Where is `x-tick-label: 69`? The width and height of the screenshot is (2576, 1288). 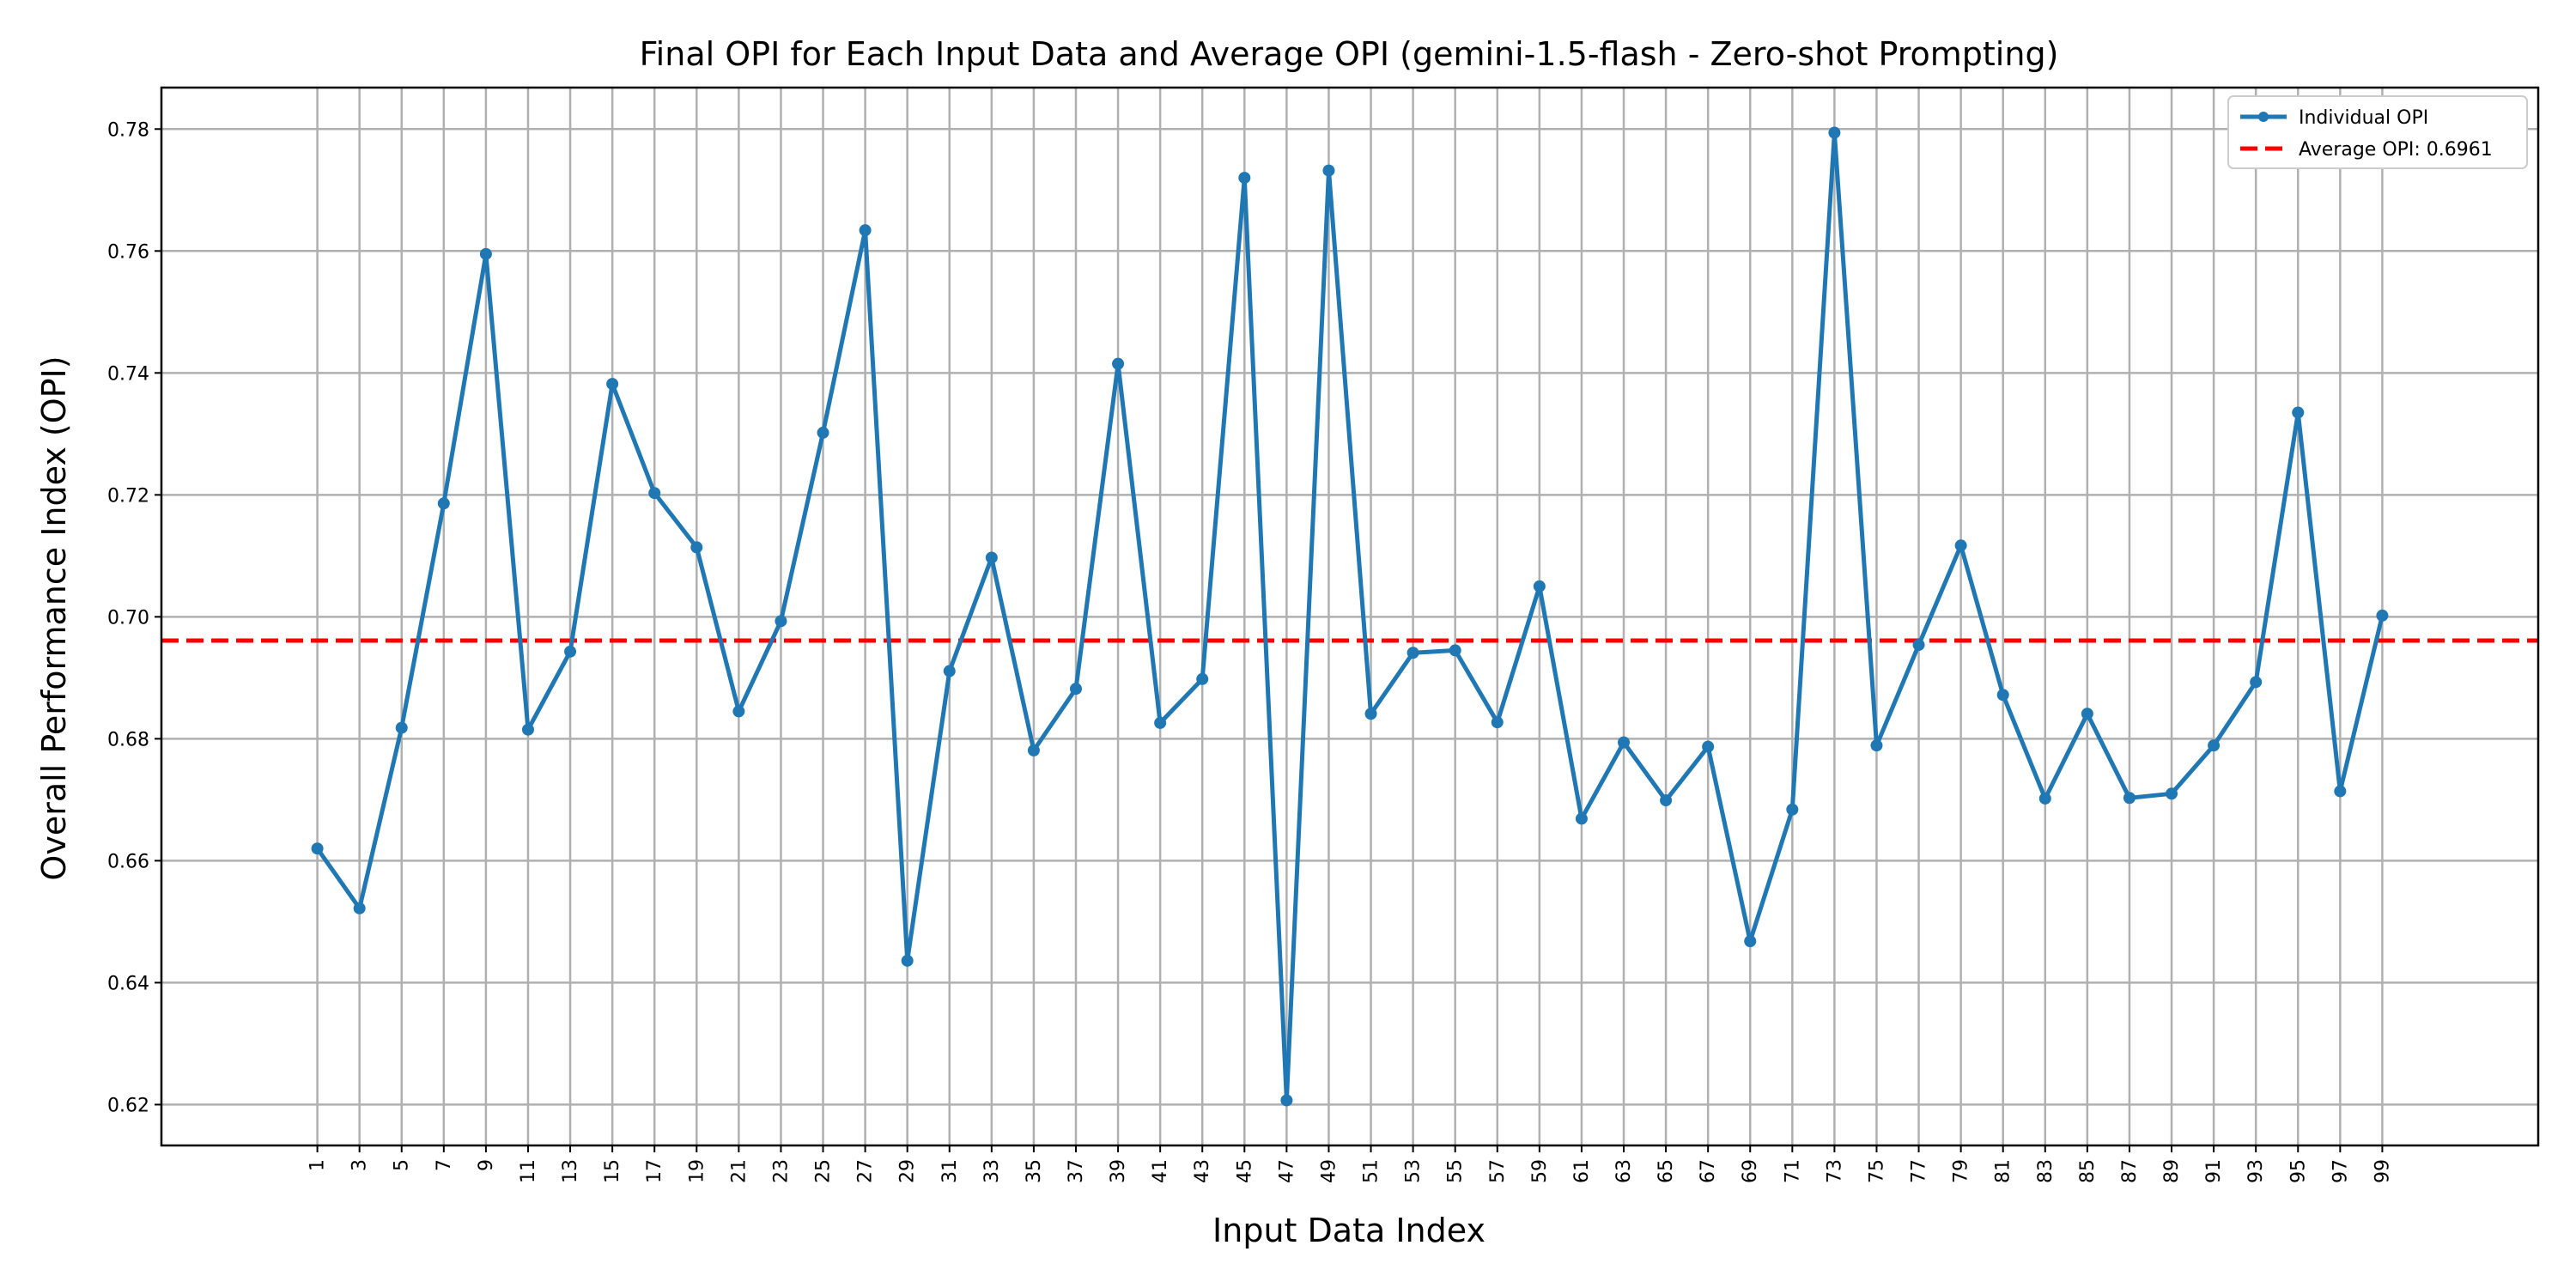 x-tick-label: 69 is located at coordinates (1751, 1171).